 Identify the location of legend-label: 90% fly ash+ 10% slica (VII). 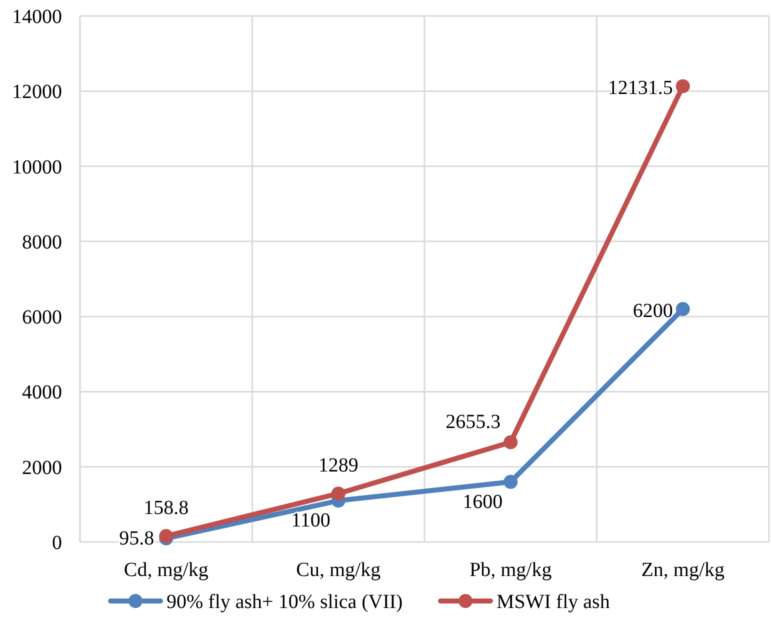
(284, 602).